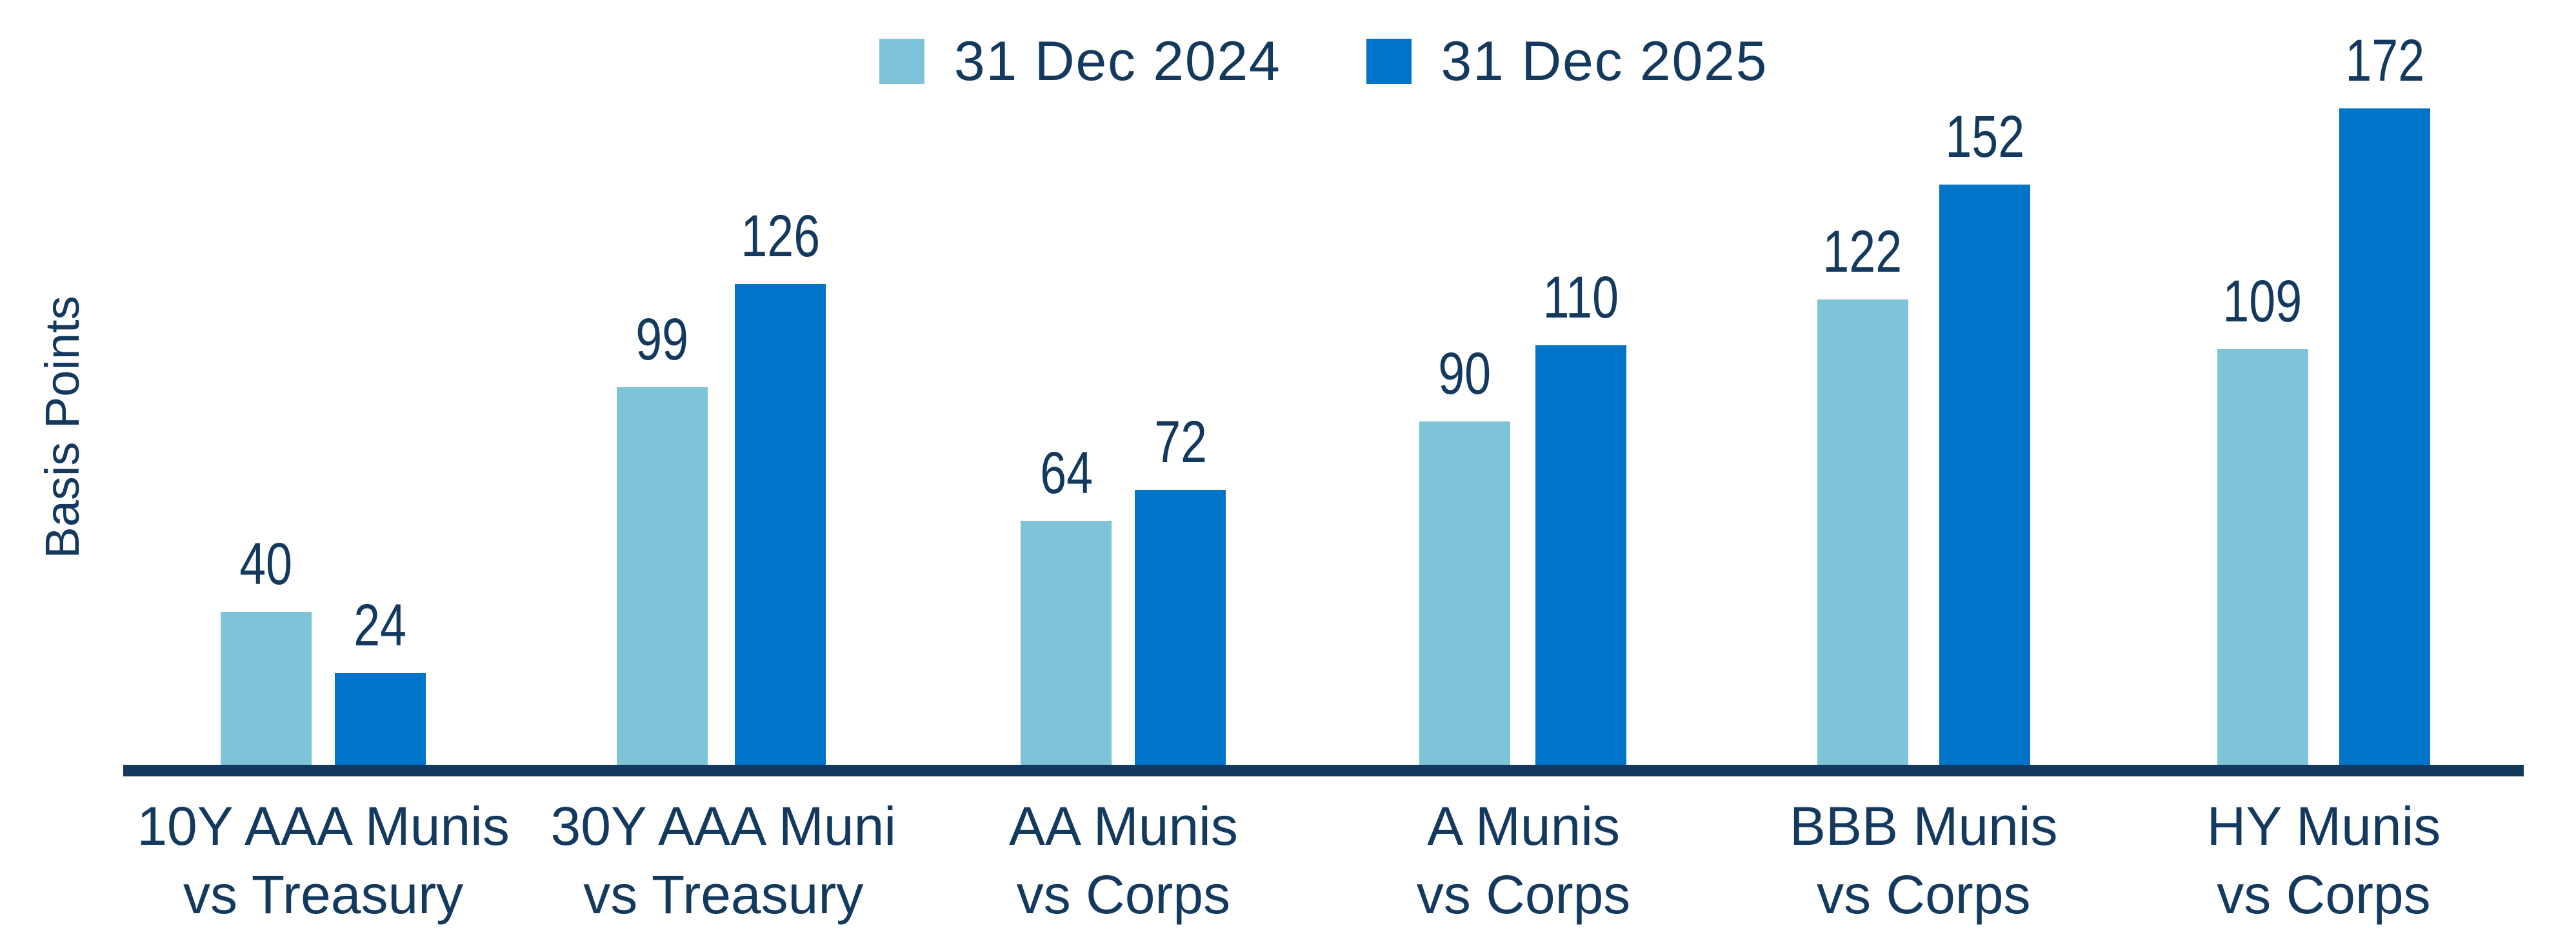 The image size is (2576, 930). Describe the element at coordinates (723, 861) in the screenshot. I see `category-label: 30Y AAA Muni vs Treasury` at that location.